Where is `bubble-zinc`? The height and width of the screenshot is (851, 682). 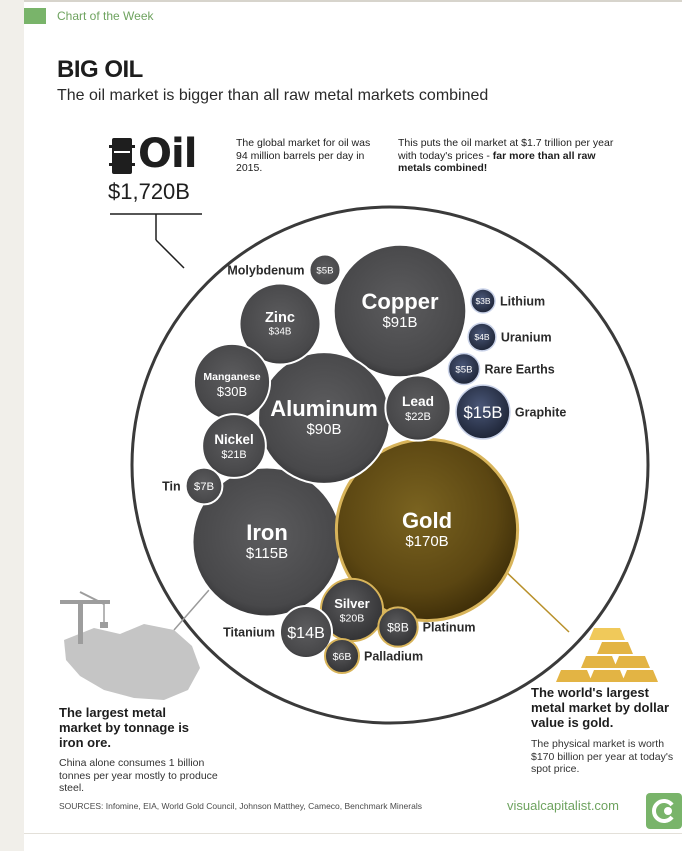 bubble-zinc is located at coordinates (280, 324).